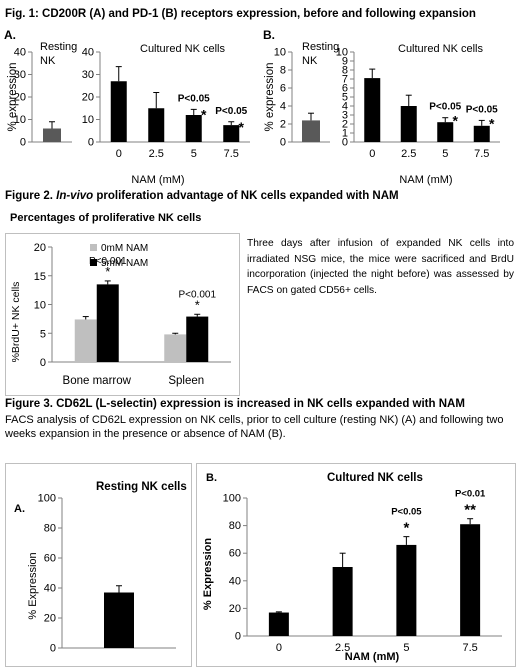  I want to click on fig1b-panel-label: B., so click(269, 35).